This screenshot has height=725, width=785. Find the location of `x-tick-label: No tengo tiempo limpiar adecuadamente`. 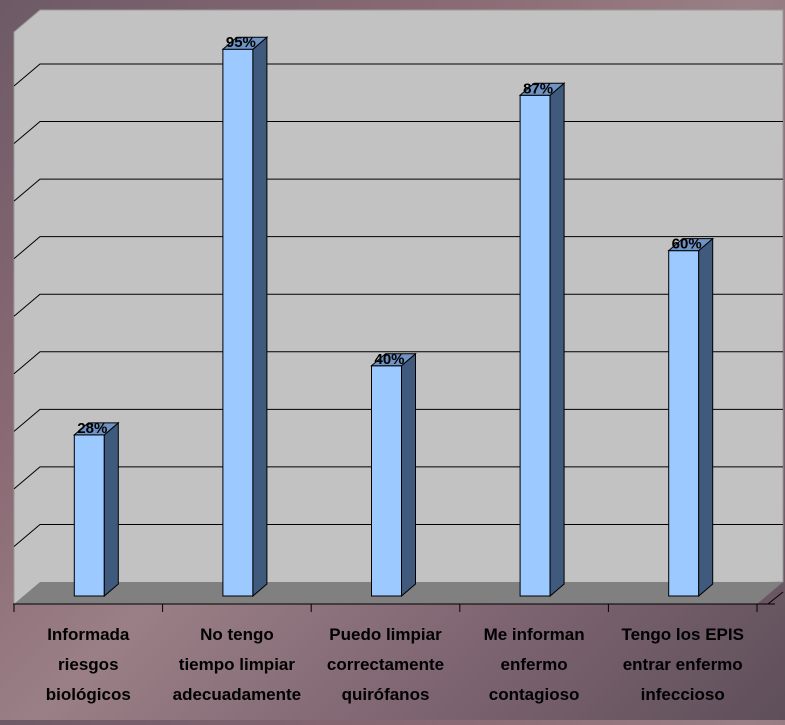

x-tick-label: No tengo tiempo limpiar adecuadamente is located at coordinates (237, 664).